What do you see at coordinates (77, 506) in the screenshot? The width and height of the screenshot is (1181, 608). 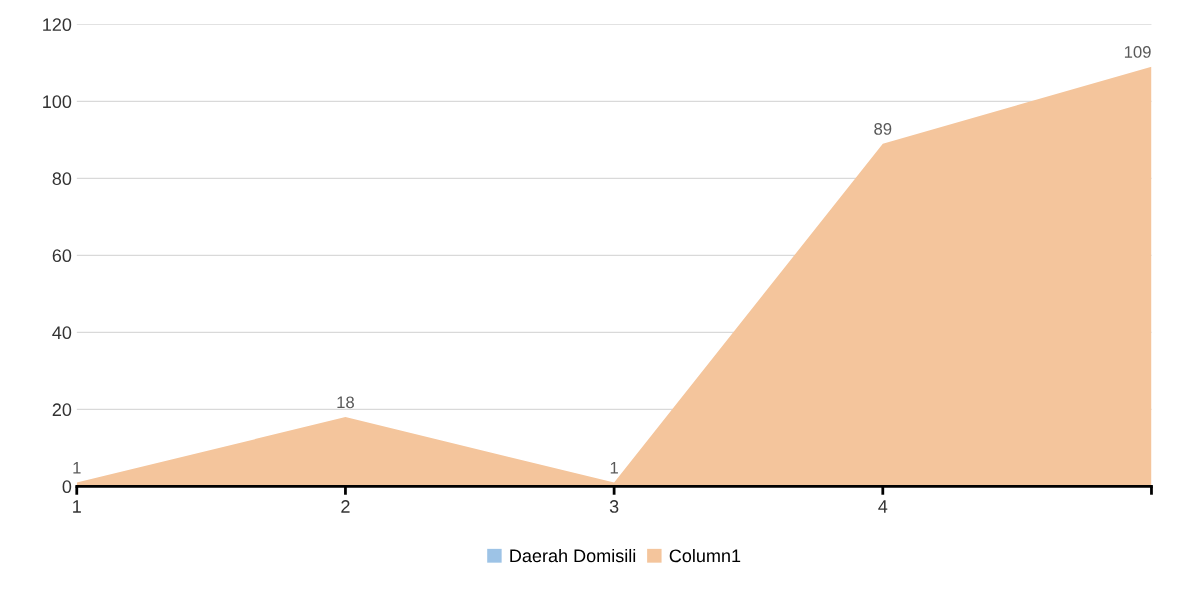 I see `x-tick-label: 1` at bounding box center [77, 506].